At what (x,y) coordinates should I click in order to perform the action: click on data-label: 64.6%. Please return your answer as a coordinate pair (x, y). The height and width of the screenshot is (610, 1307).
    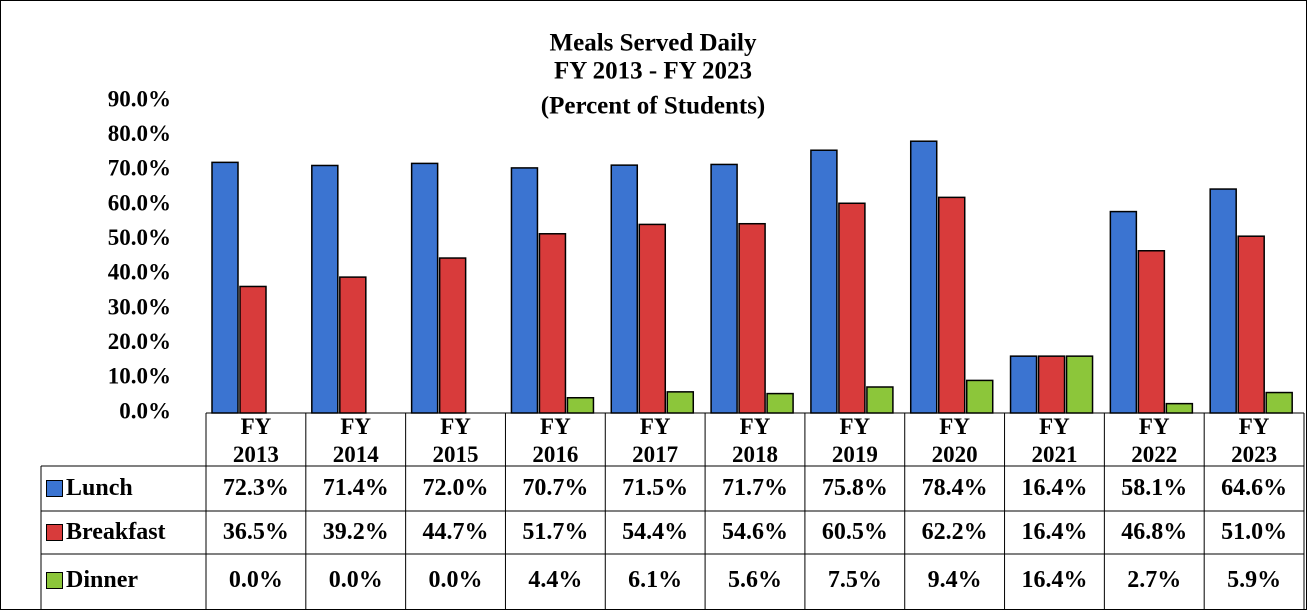
    Looking at the image, I should click on (1254, 488).